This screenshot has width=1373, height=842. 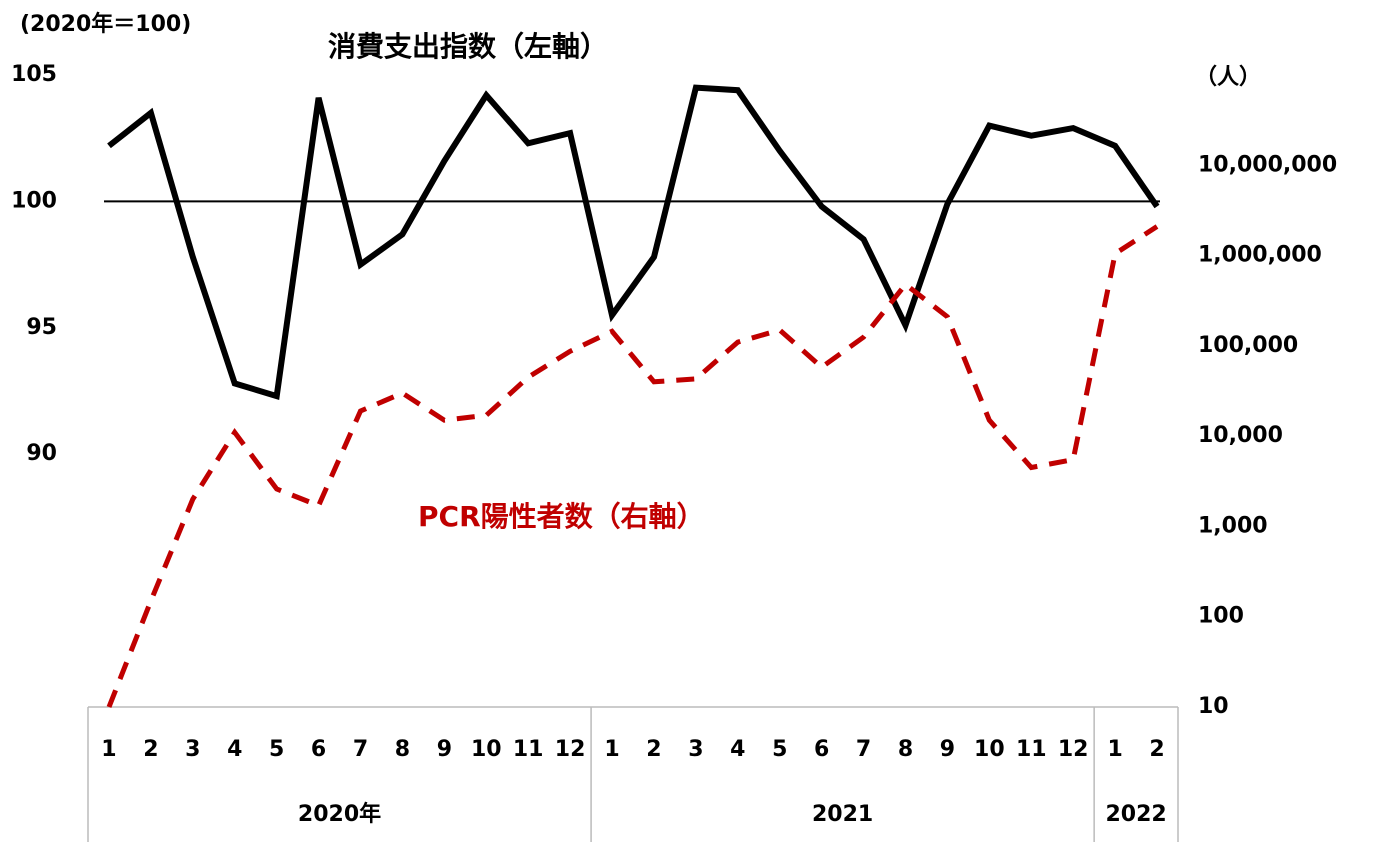 What do you see at coordinates (1228, 77) in the screenshot?
I see `y2-axis-label: （人）` at bounding box center [1228, 77].